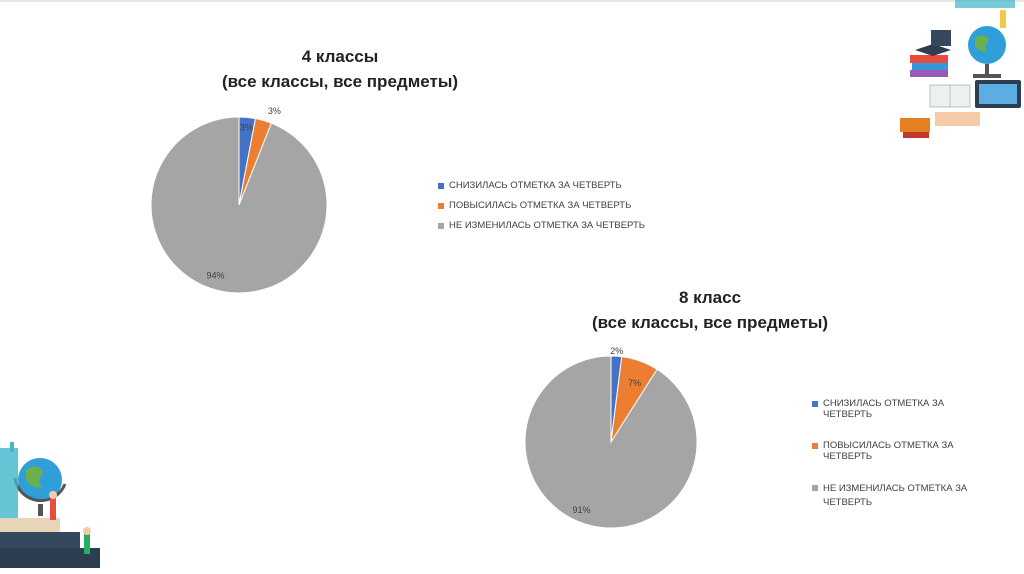 The width and height of the screenshot is (1024, 574). Describe the element at coordinates (815, 404) in the screenshot. I see `chart2-legend-swatch-decreased` at that location.